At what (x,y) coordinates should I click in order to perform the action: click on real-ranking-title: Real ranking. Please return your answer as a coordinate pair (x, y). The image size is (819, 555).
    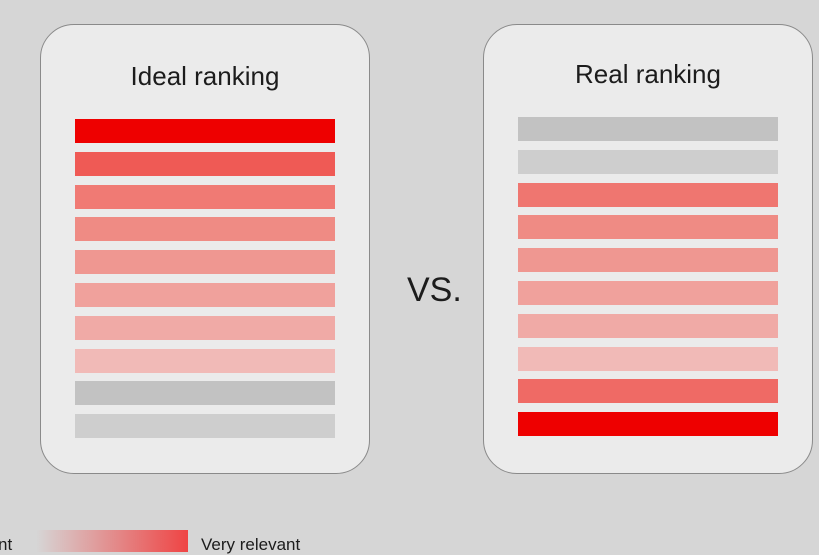
    Looking at the image, I should click on (648, 74).